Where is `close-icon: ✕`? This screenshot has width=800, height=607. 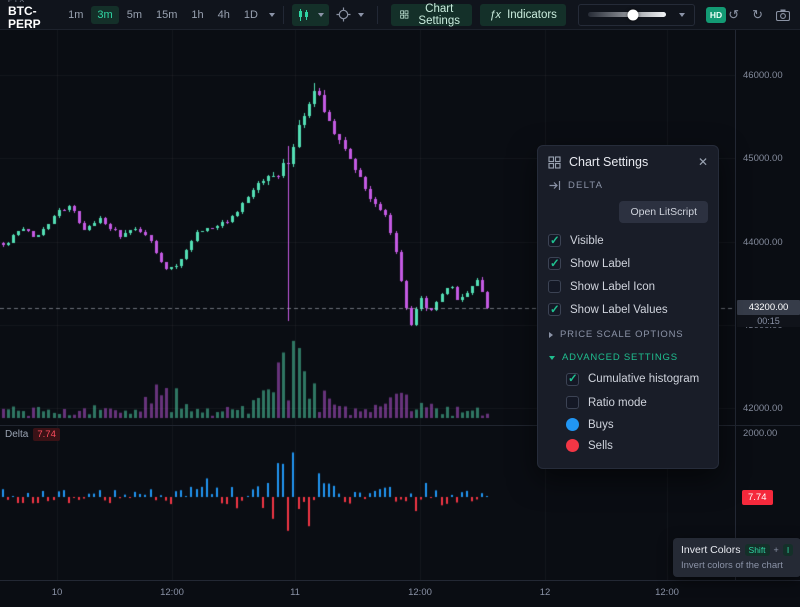 close-icon: ✕ is located at coordinates (702, 162).